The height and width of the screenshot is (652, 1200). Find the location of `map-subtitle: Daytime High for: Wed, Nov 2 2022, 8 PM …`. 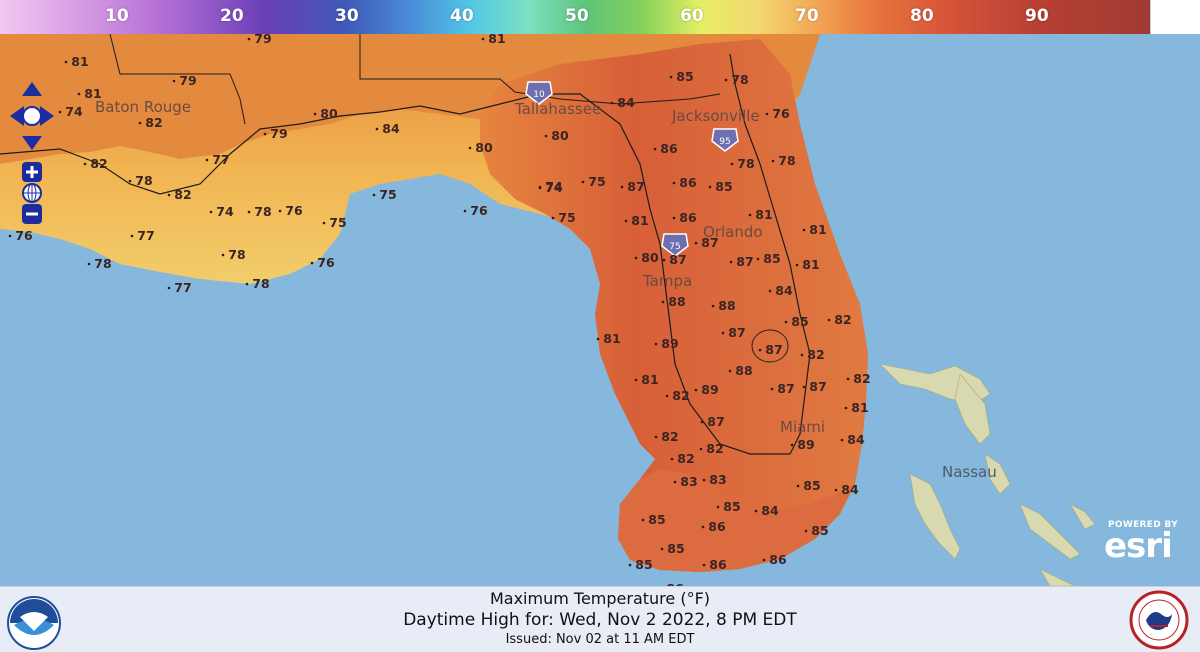

map-subtitle: Daytime High for: Wed, Nov 2 2022, 8 PM … is located at coordinates (600, 620).